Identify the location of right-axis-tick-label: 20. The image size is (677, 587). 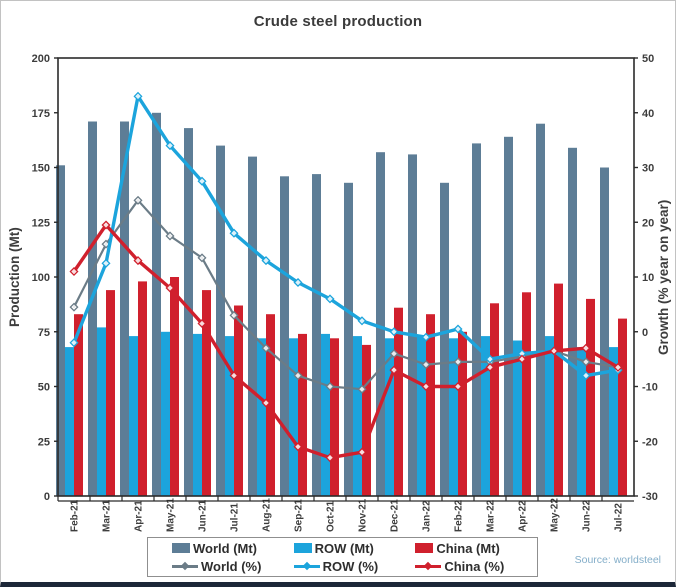
(648, 223).